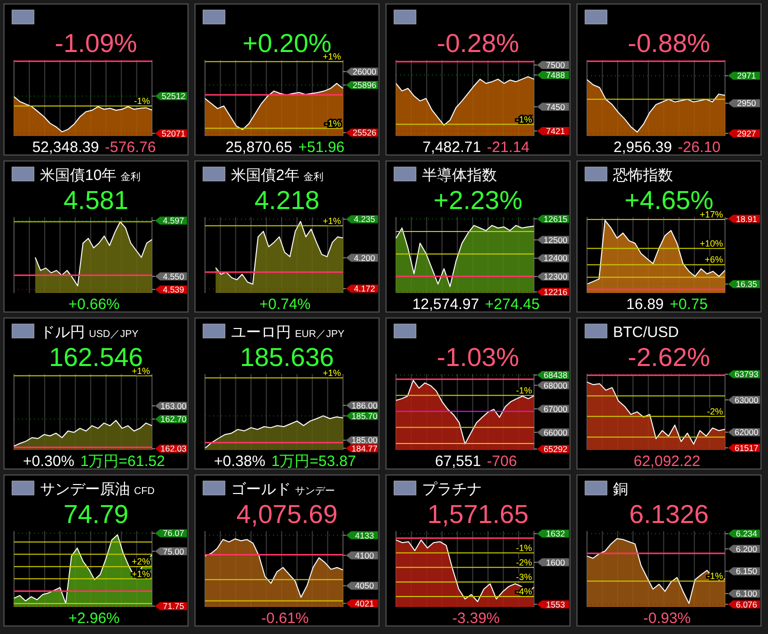 The height and width of the screenshot is (634, 768). Describe the element at coordinates (62, 332) in the screenshot. I see `chart-title: ドル円` at that location.